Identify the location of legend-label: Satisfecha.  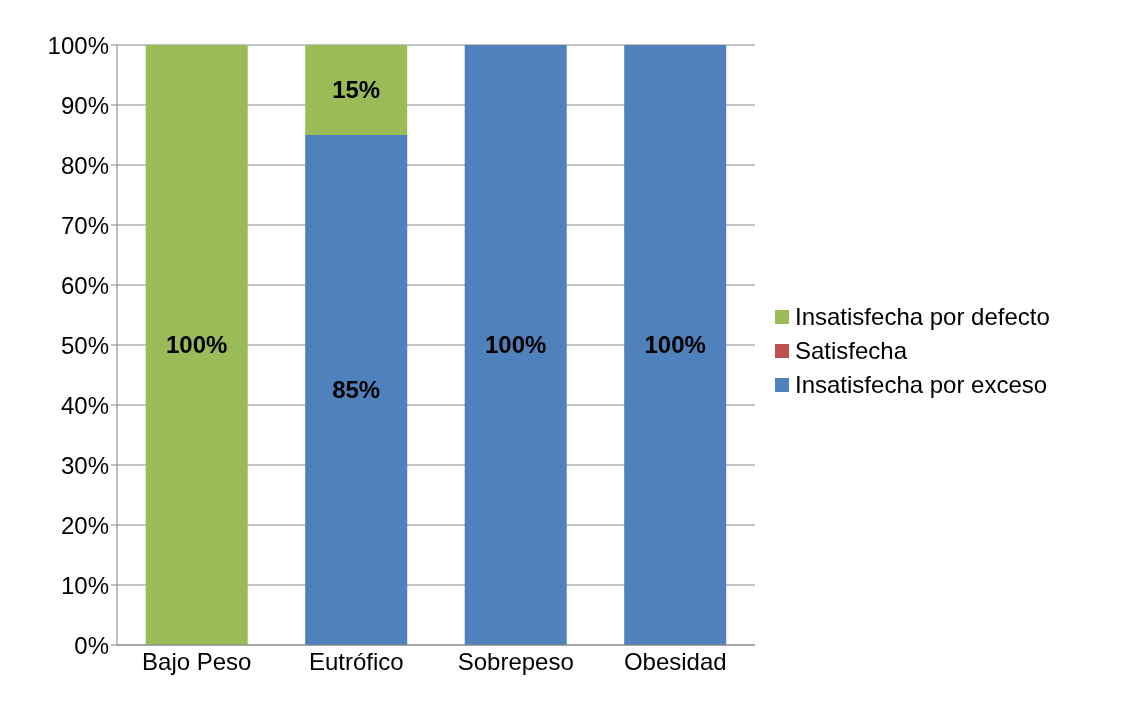
(851, 351).